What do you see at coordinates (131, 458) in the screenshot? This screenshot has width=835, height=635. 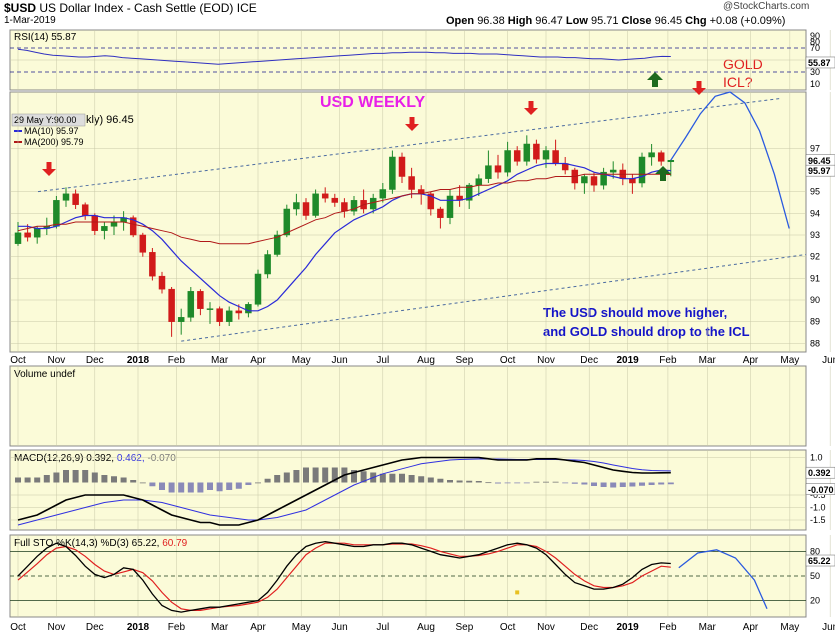 I see `macd-legend-value2: 0.462,` at bounding box center [131, 458].